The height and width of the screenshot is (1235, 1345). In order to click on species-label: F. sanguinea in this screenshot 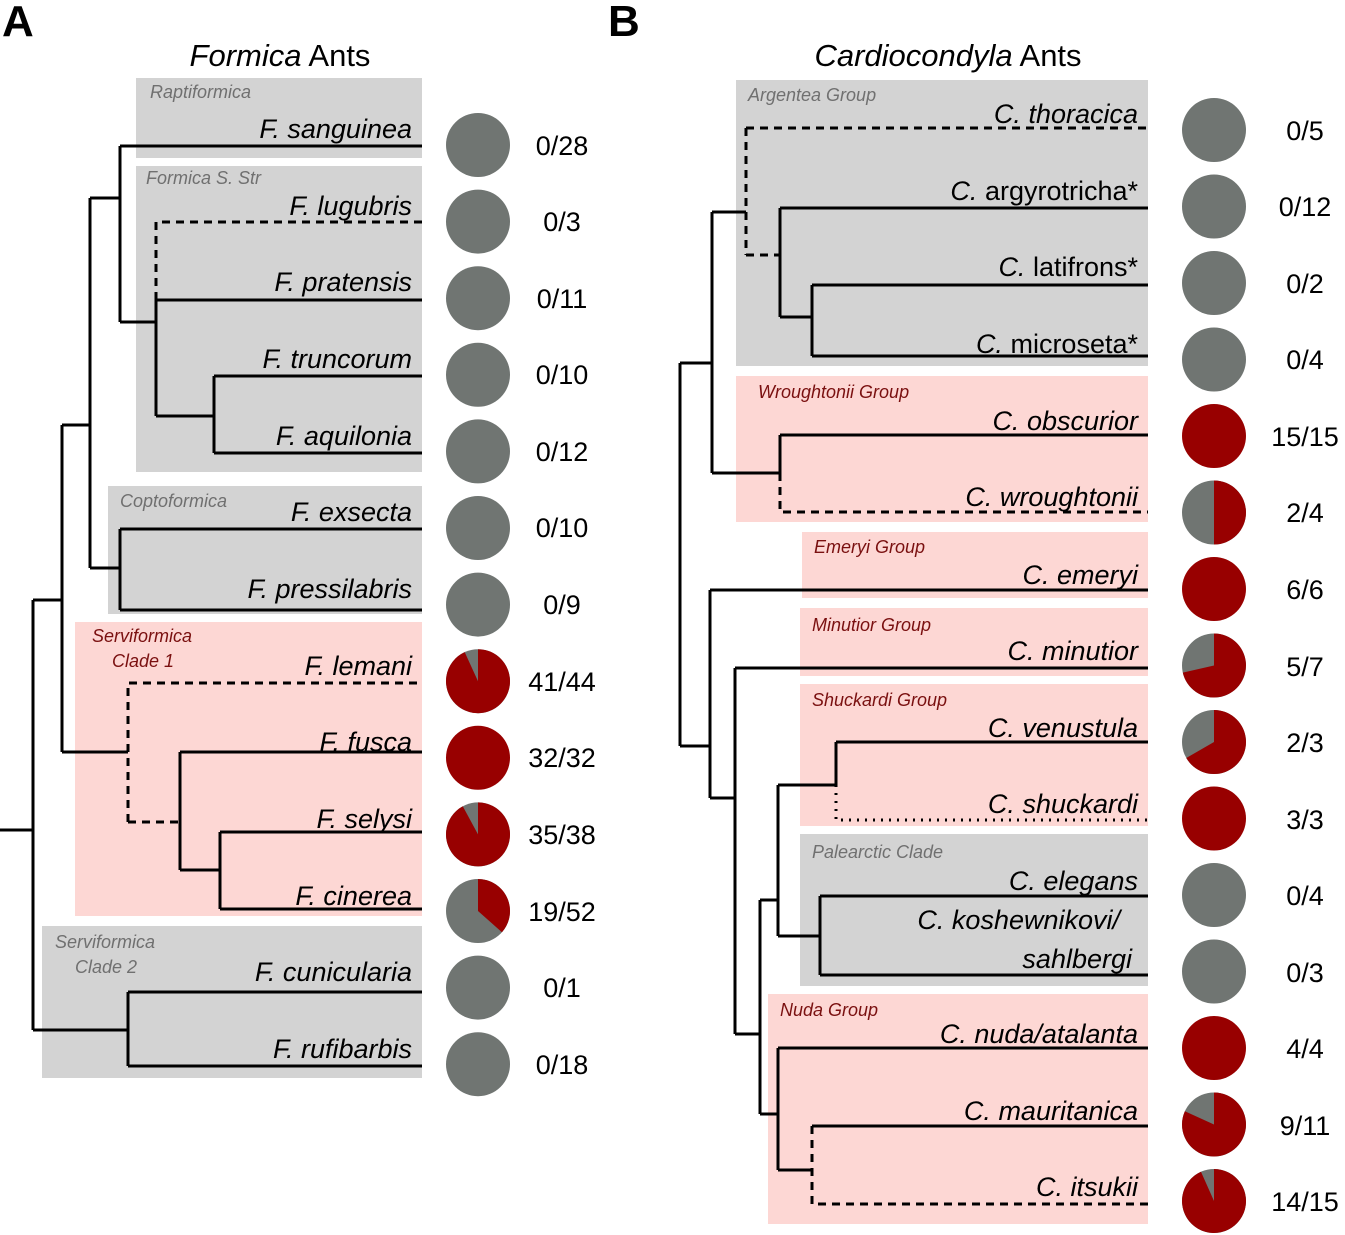, I will do `click(335, 129)`.